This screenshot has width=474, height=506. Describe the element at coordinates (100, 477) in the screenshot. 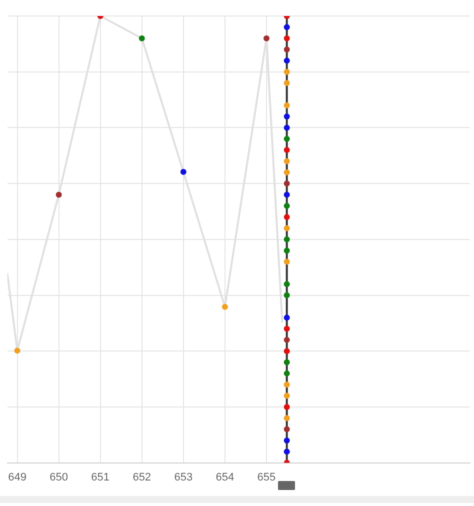

I see `x-tick-label: 651` at that location.